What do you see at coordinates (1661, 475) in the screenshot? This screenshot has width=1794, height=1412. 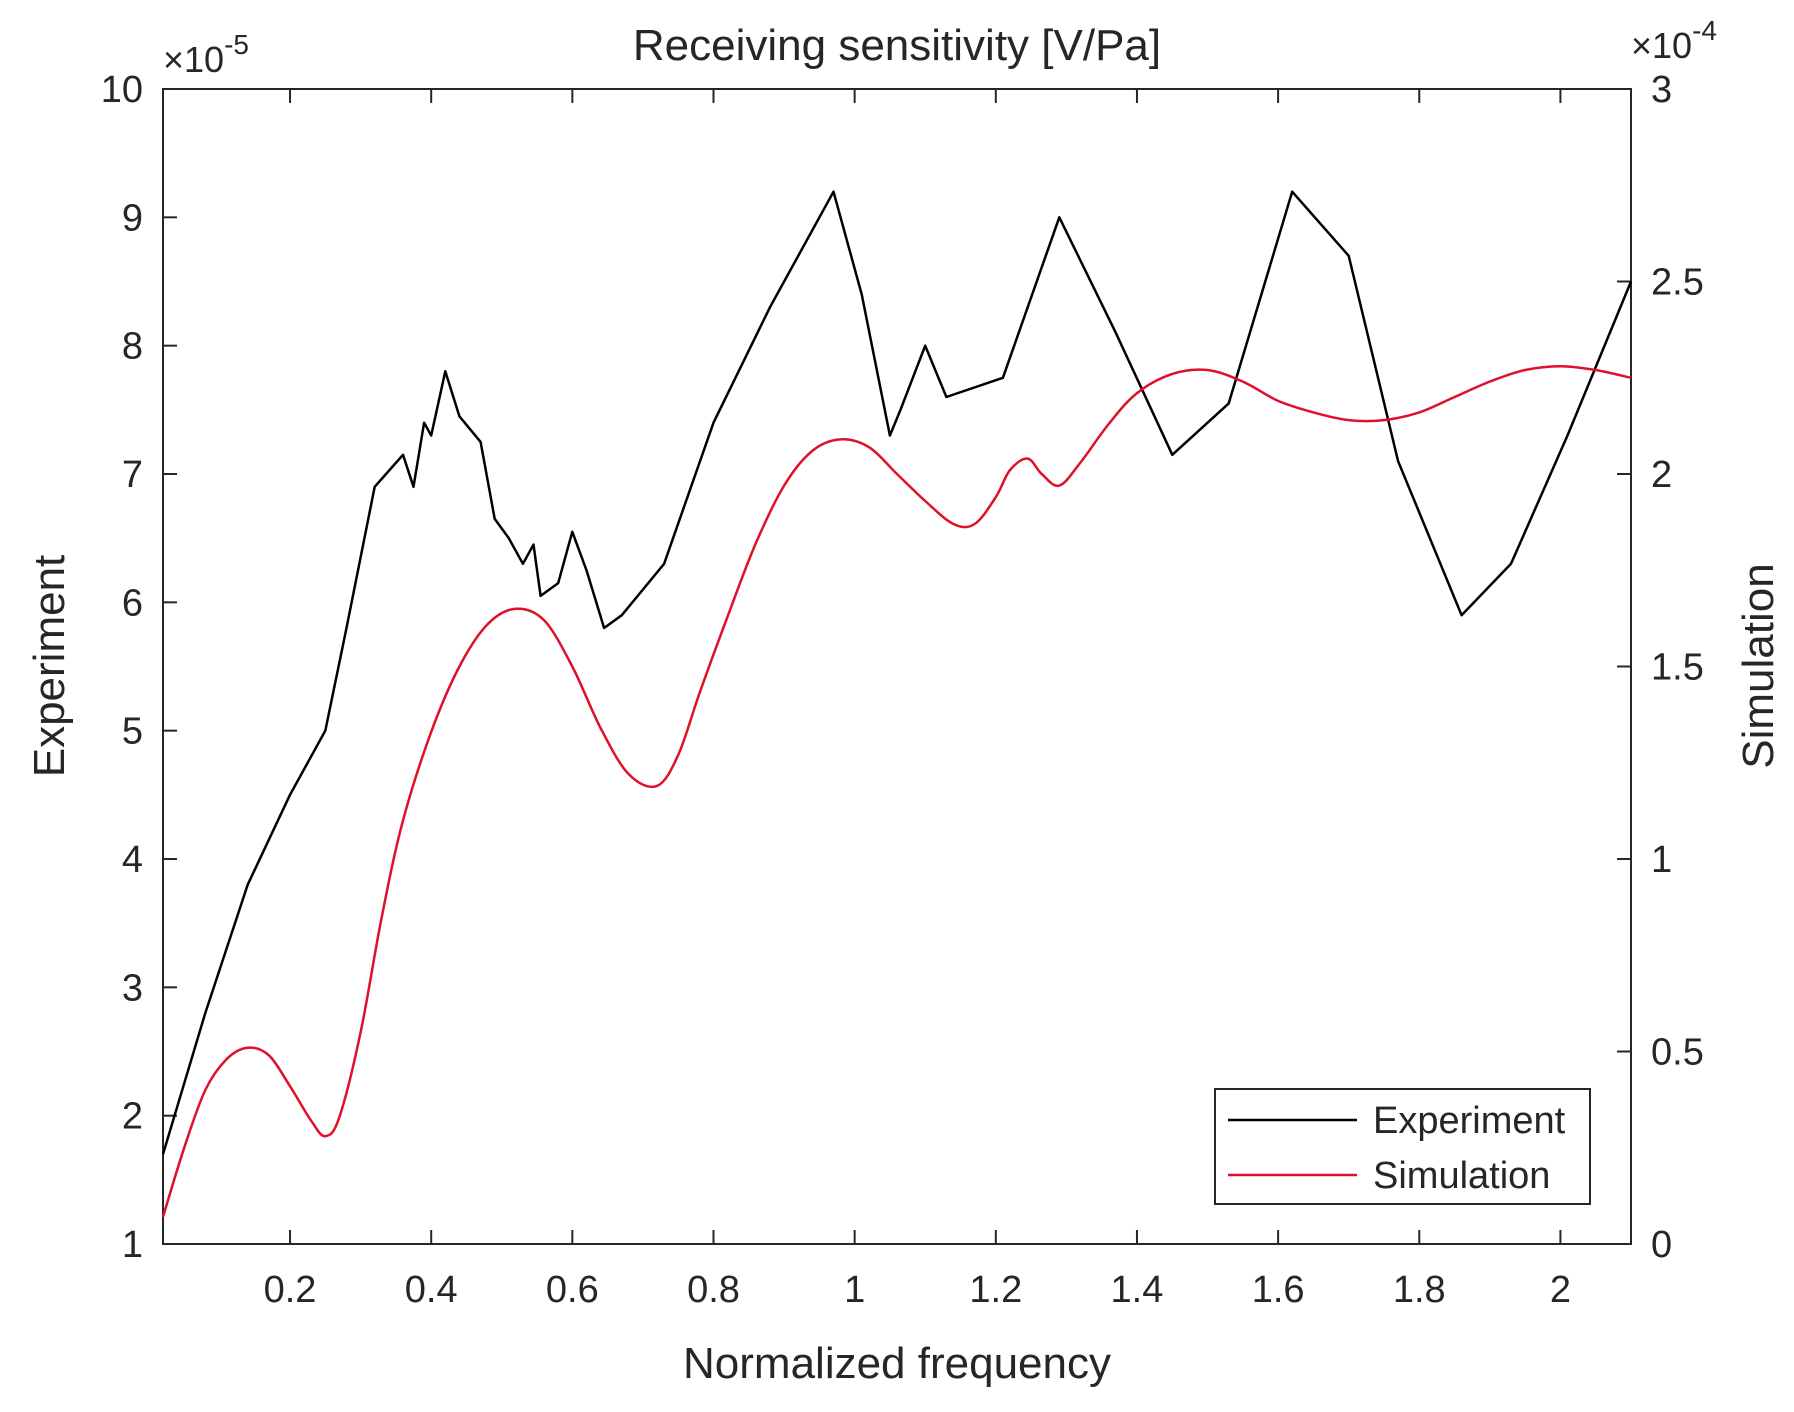 I see `right-tick-label: 2` at bounding box center [1661, 475].